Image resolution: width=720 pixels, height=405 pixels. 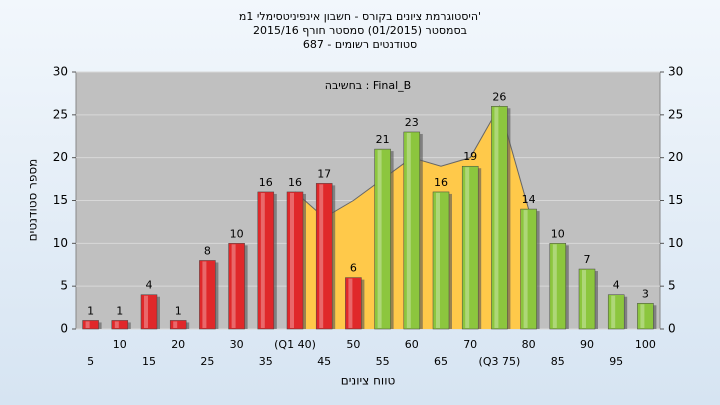 I want to click on x-tick-label: 95, so click(x=616, y=361).